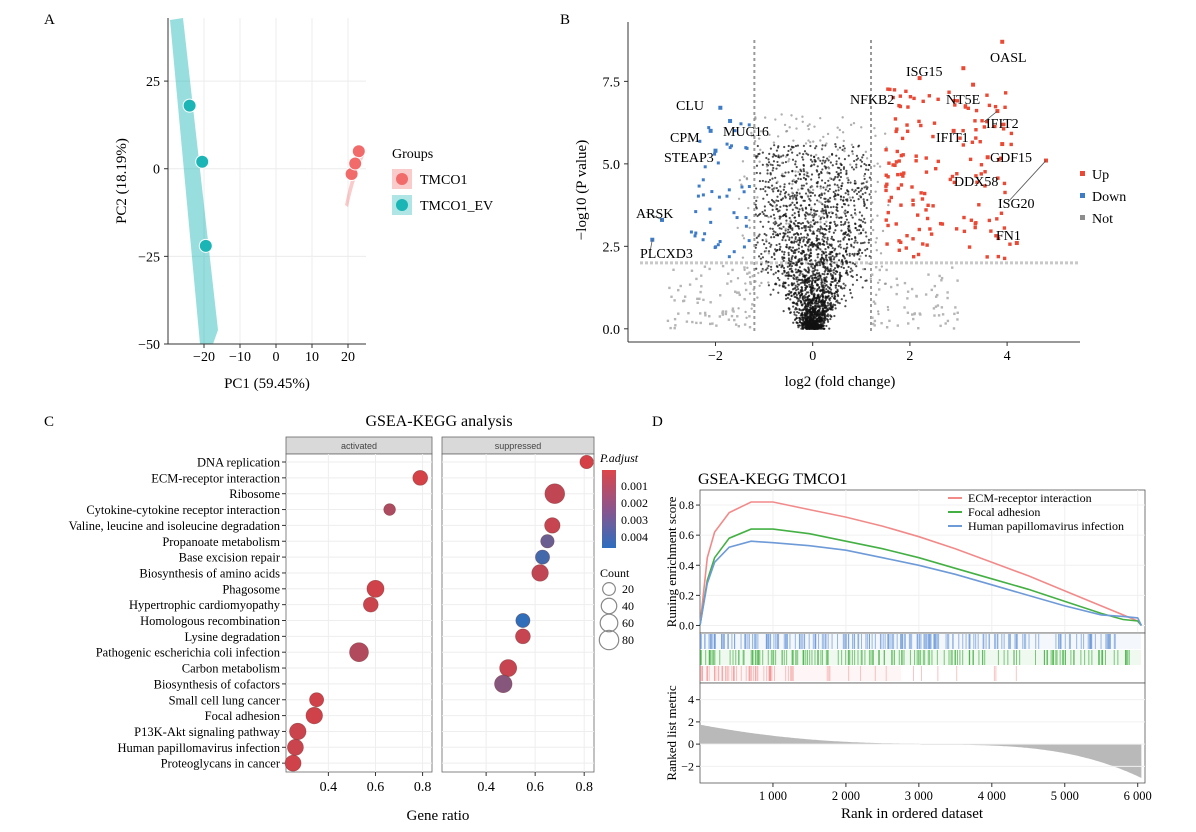  I want to click on pca-y-label: PC2 (18.19%), so click(122, 181).